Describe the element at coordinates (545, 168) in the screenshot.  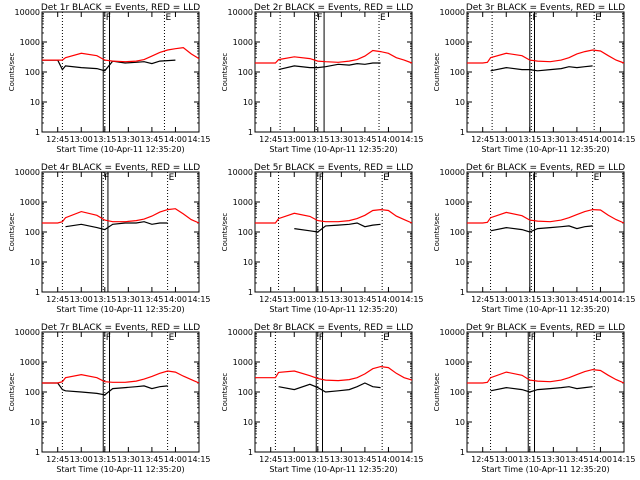
I see `panel-title: Det 6r BLACK = Events, RED = LLD` at that location.